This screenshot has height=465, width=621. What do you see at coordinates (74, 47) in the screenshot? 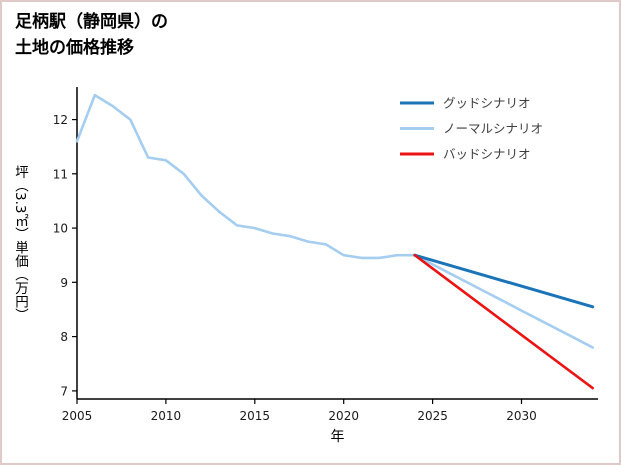
I see `chart-title-line-2: 土地の価格推移` at bounding box center [74, 47].